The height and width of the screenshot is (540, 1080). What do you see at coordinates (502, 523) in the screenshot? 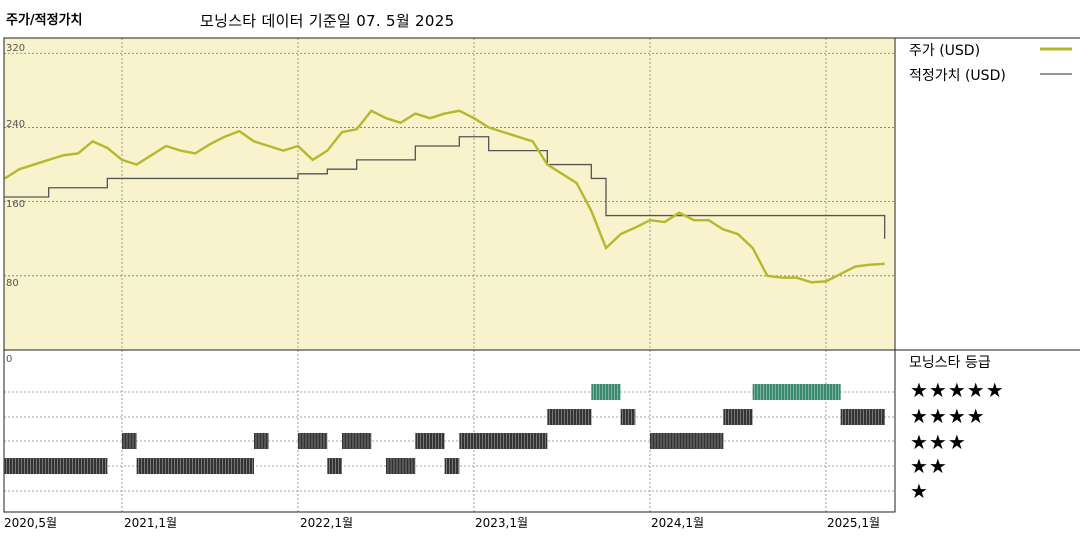
I see `xtick-label: 2023,1월` at bounding box center [502, 523].